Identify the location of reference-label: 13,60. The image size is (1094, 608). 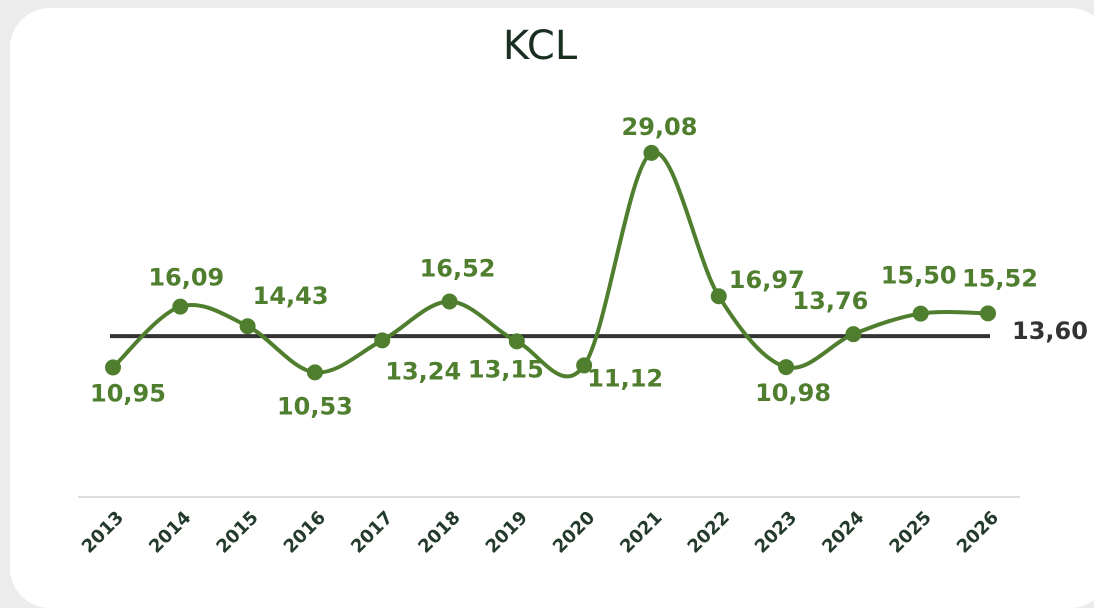
(1050, 331).